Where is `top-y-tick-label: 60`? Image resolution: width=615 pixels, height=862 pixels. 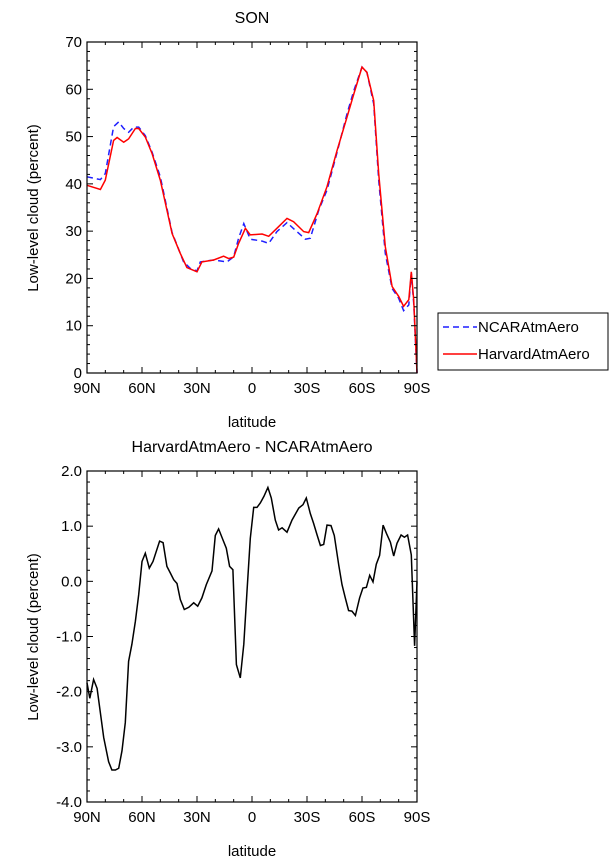 top-y-tick-label: 60 is located at coordinates (73, 89).